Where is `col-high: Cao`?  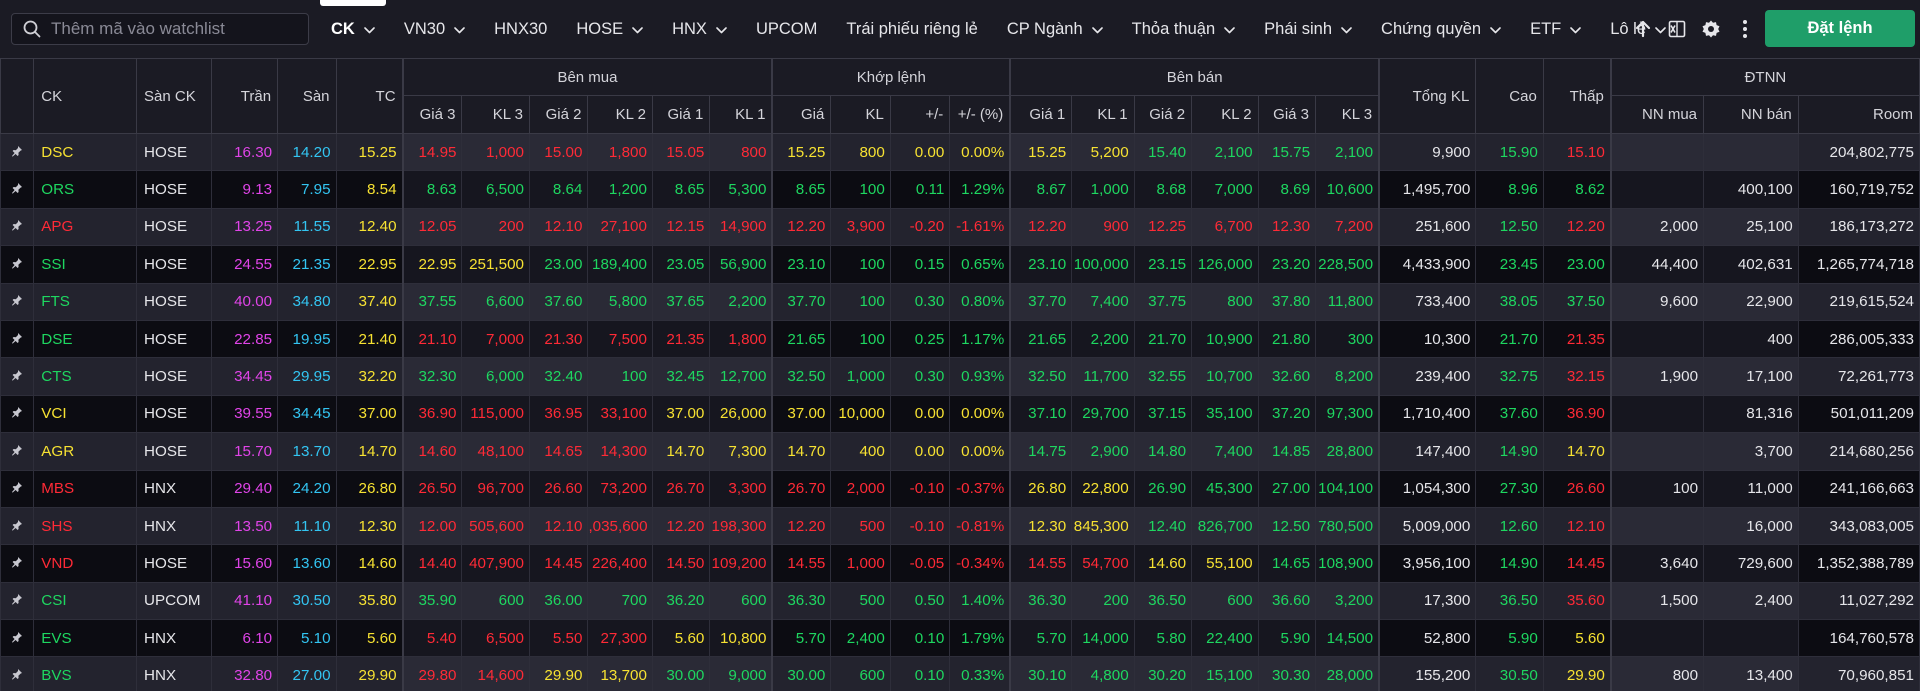 col-high: Cao is located at coordinates (1509, 96).